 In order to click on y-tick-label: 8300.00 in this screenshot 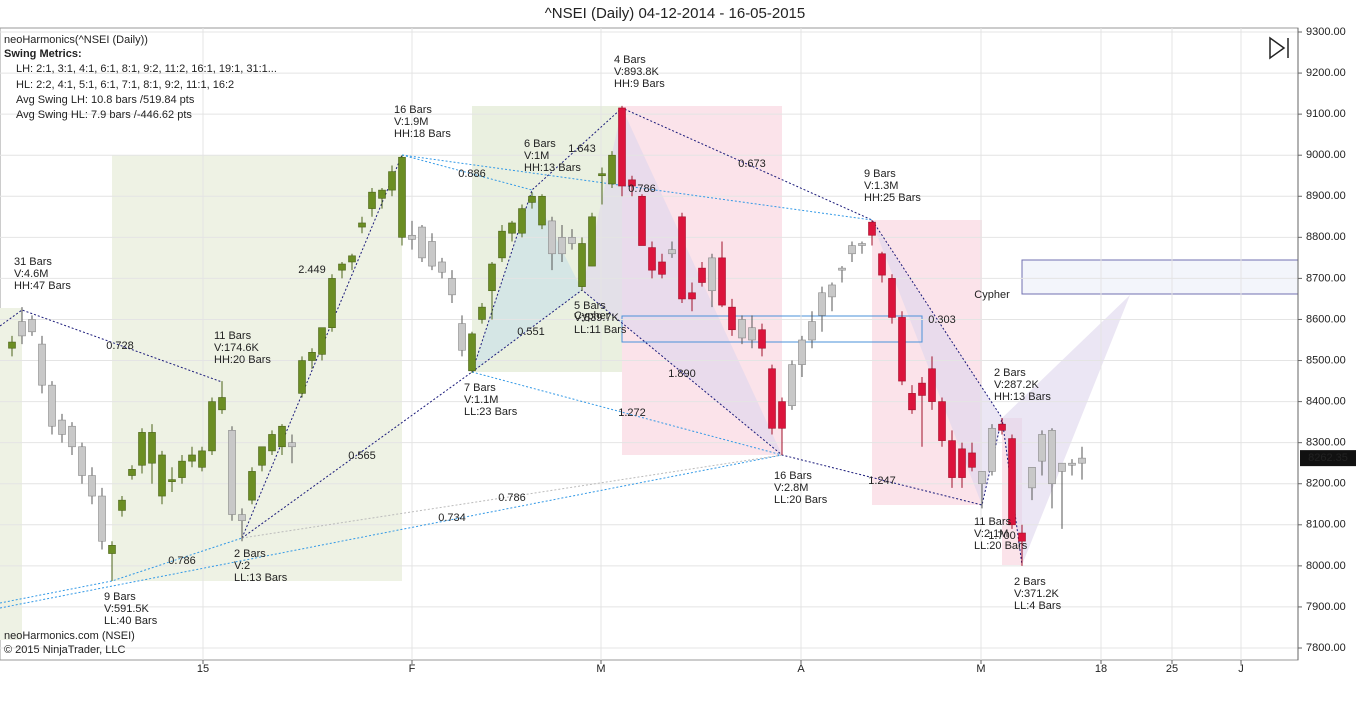, I will do `click(1326, 443)`.